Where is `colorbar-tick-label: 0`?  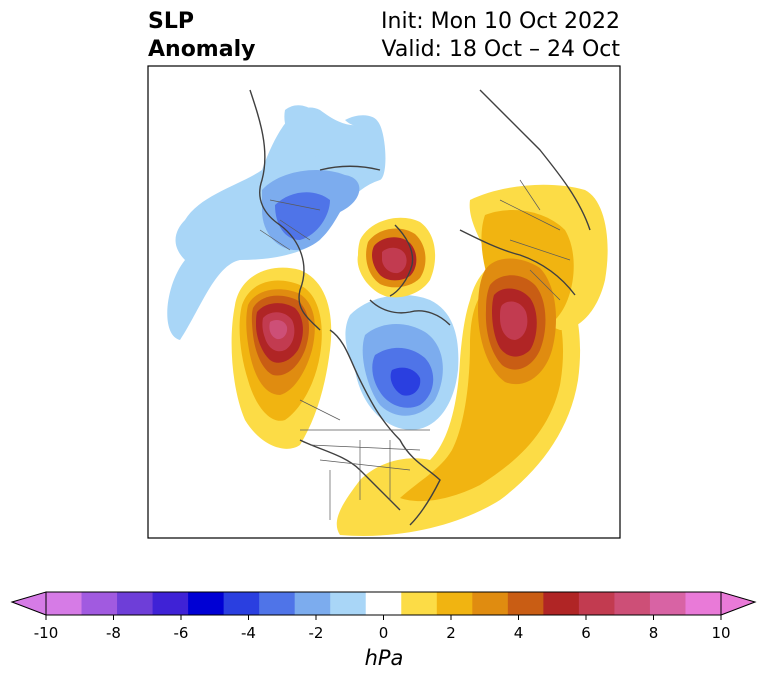
colorbar-tick-label: 0 is located at coordinates (383, 633).